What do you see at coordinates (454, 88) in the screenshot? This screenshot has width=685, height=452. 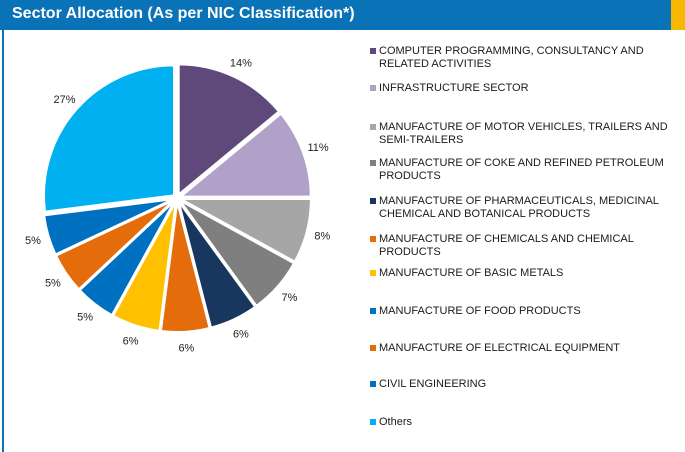 I see `legend-label: INFRASTRUCTURE SECTOR` at bounding box center [454, 88].